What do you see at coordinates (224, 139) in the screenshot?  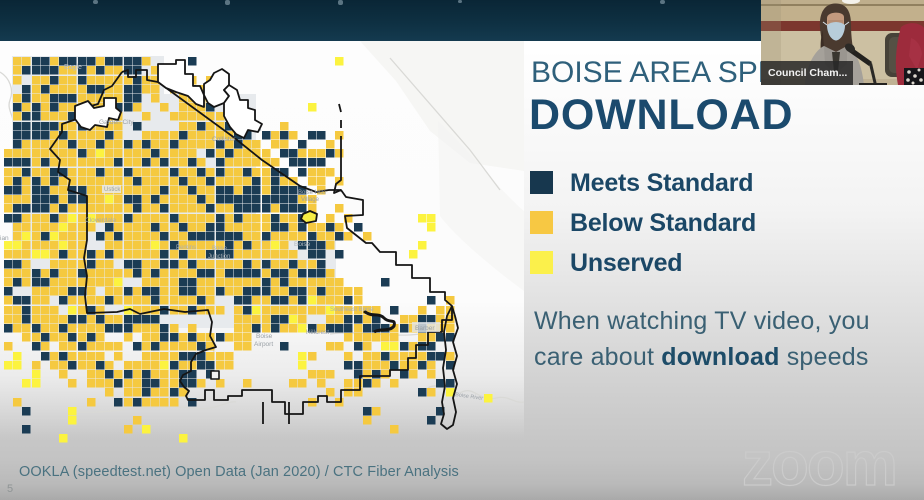 I see `svg-text: Collister` at bounding box center [224, 139].